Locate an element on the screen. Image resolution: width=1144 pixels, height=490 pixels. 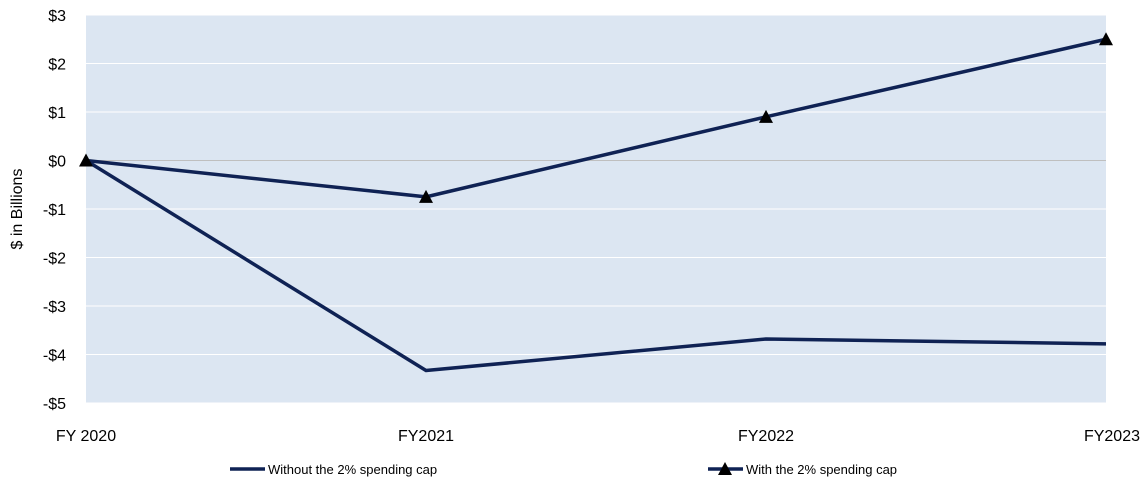
y-tick-label: $2 is located at coordinates (57, 65).